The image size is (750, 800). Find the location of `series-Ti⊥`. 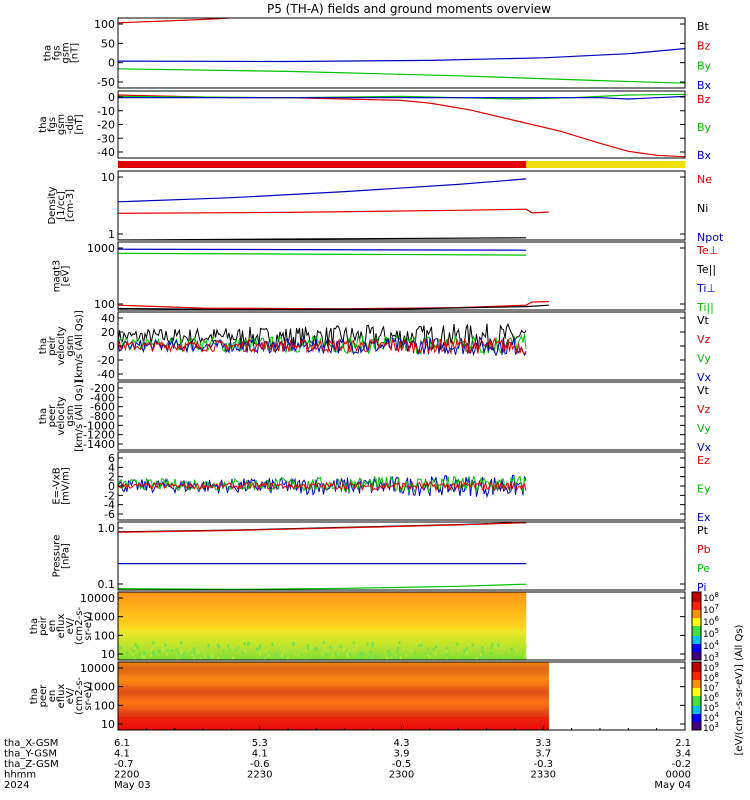

series-Ti⊥ is located at coordinates (322, 249).